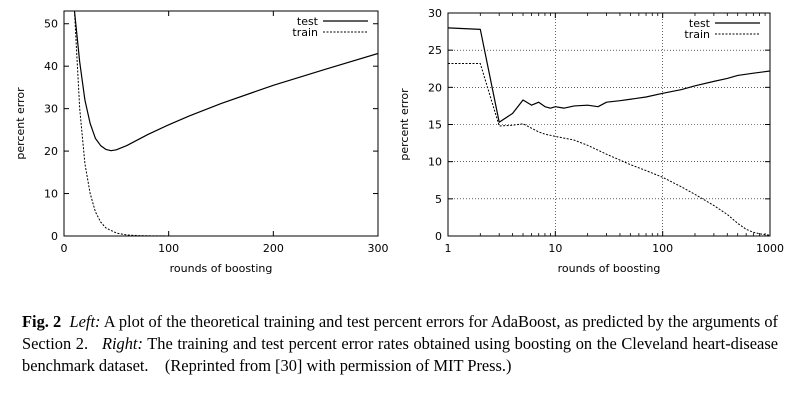 The height and width of the screenshot is (412, 792). Describe the element at coordinates (378, 248) in the screenshot. I see `left-x-tick-label: 300` at that location.